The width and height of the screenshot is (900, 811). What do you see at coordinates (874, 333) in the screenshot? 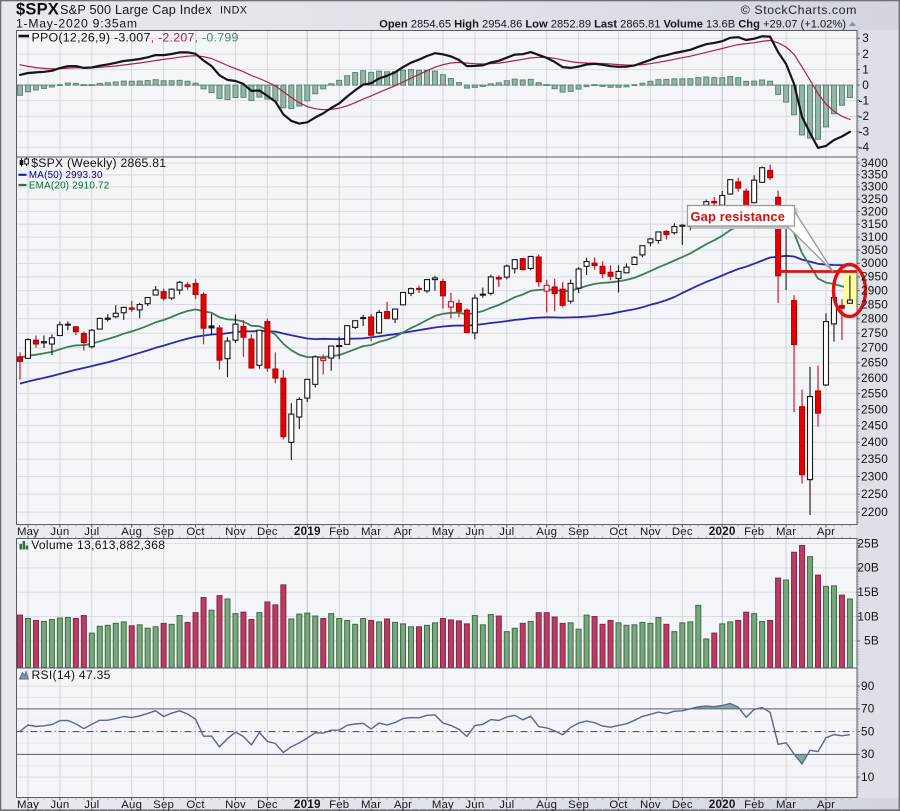
I see `svg-text: 2750` at bounding box center [874, 333].